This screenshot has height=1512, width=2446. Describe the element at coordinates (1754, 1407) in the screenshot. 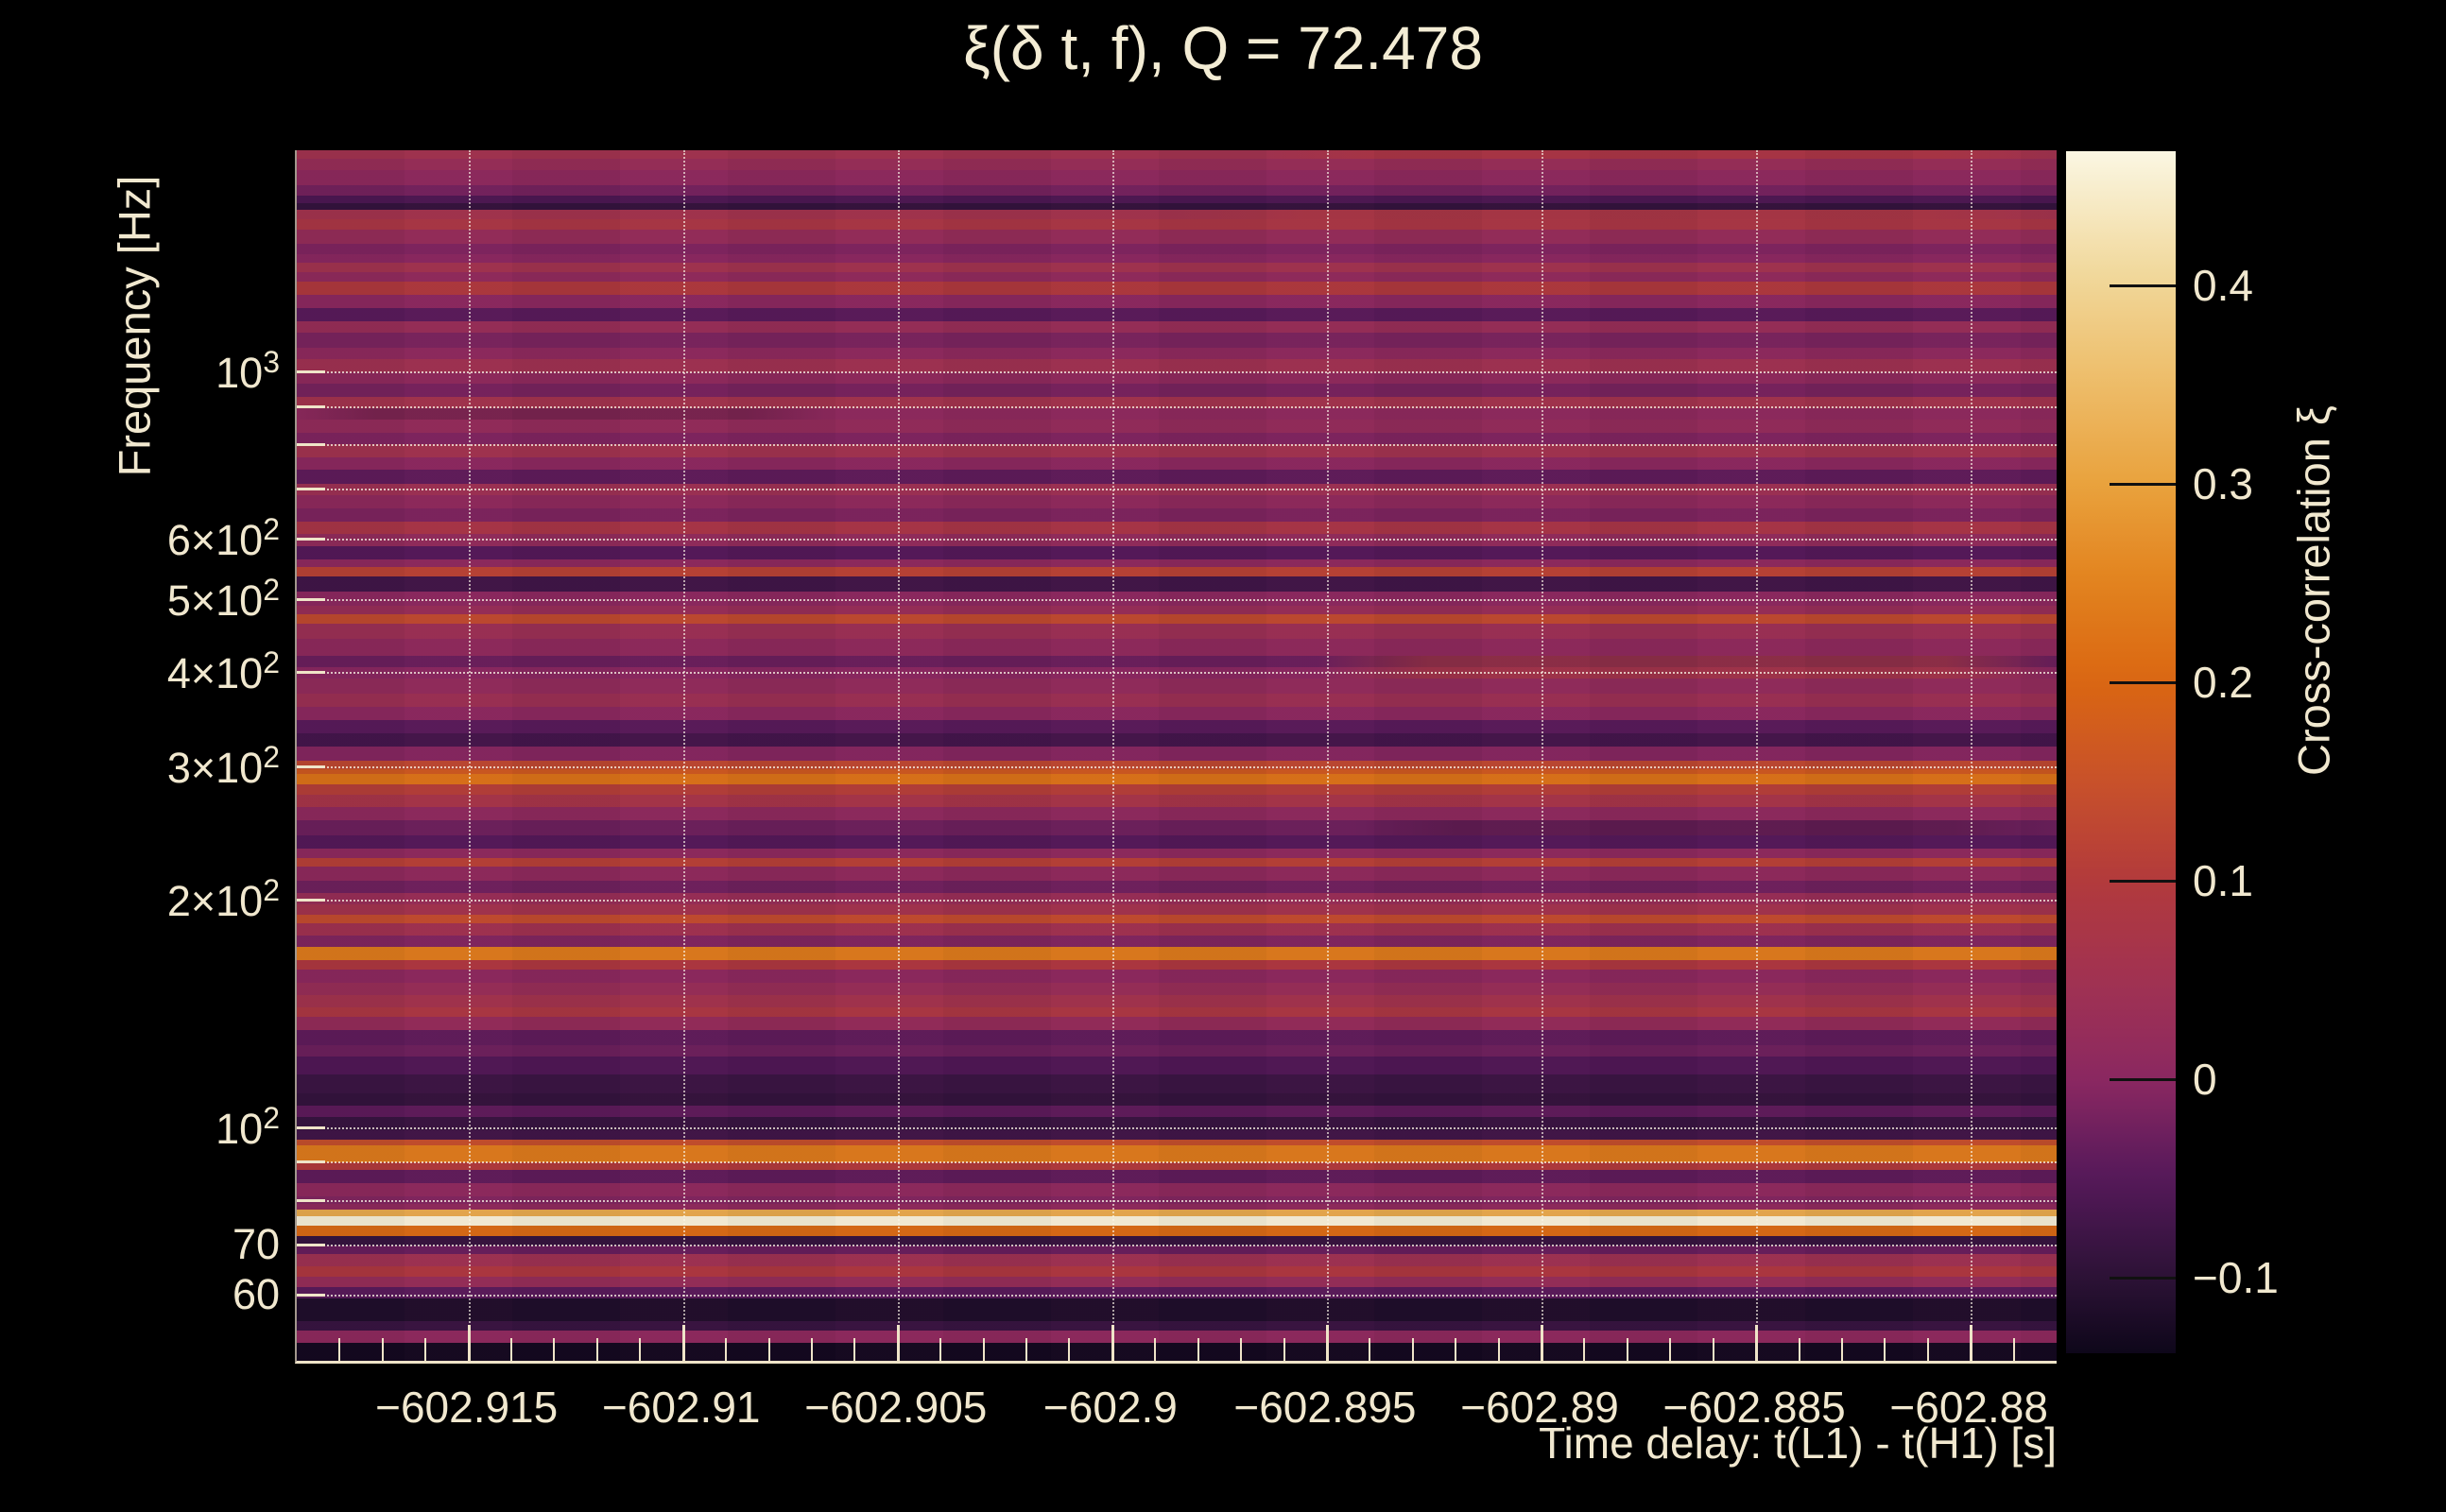

I see `x-tick-label: −602.885` at that location.